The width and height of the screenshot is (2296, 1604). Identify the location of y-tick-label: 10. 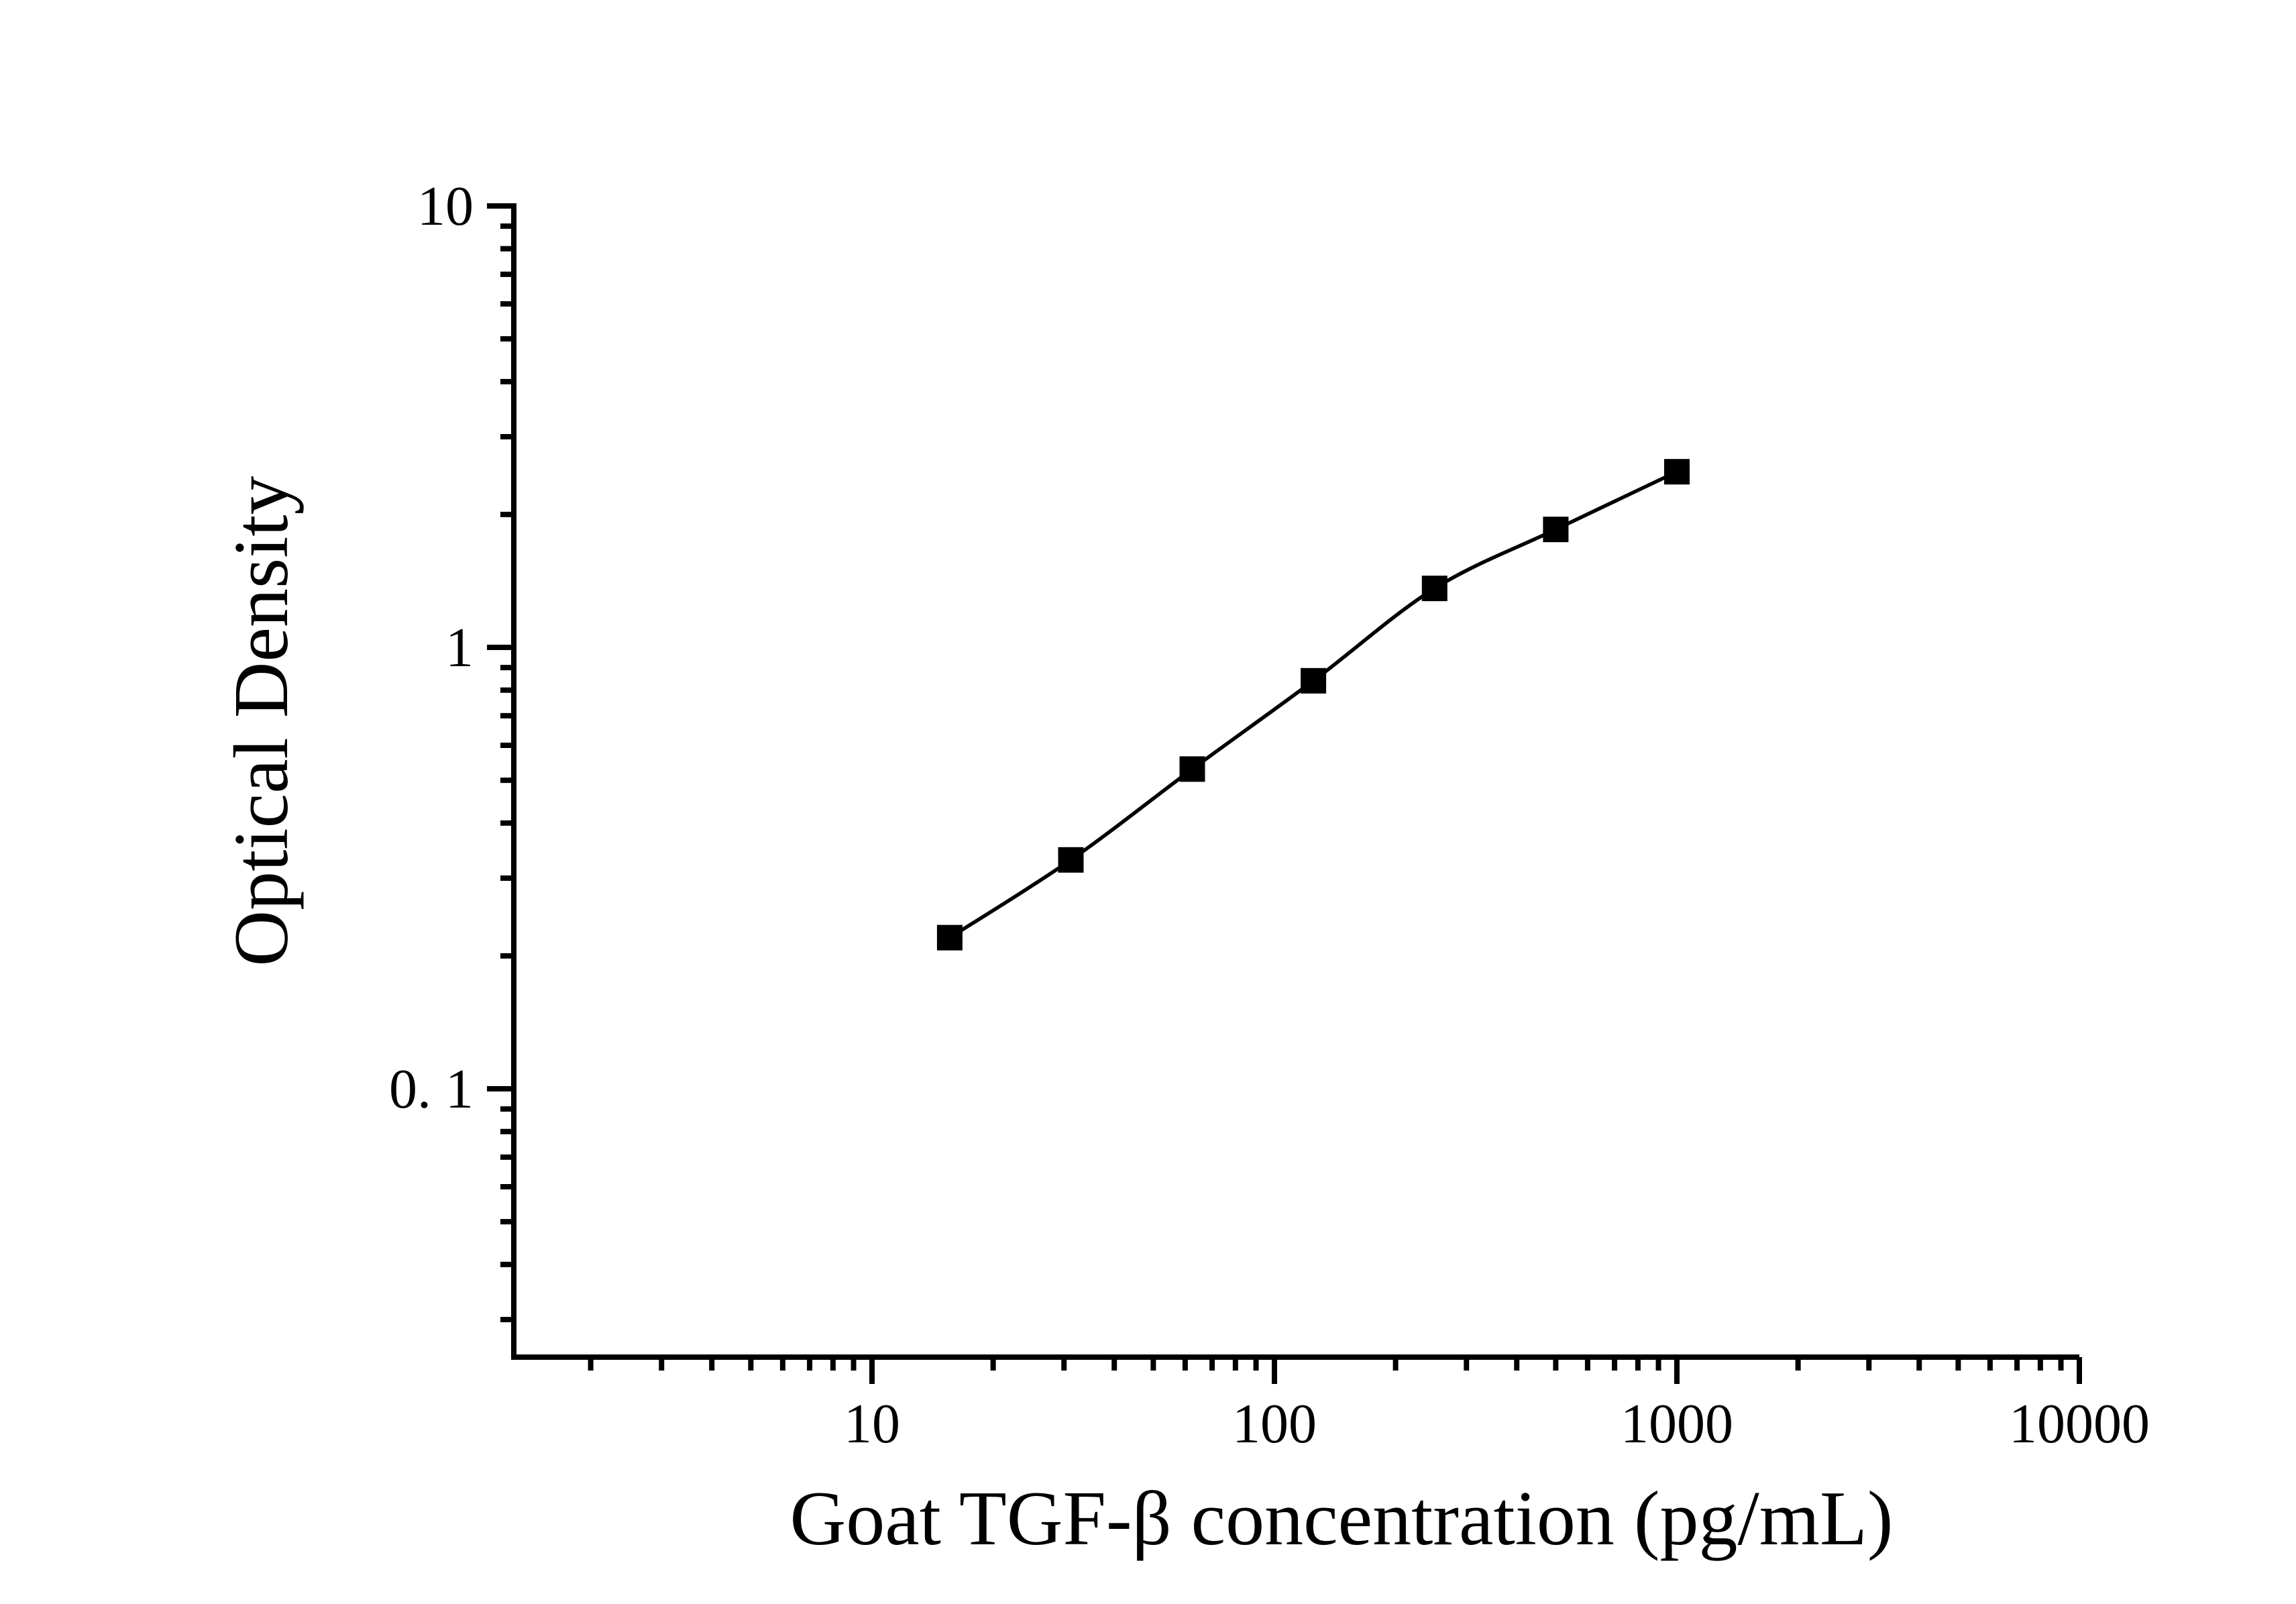
(445, 206).